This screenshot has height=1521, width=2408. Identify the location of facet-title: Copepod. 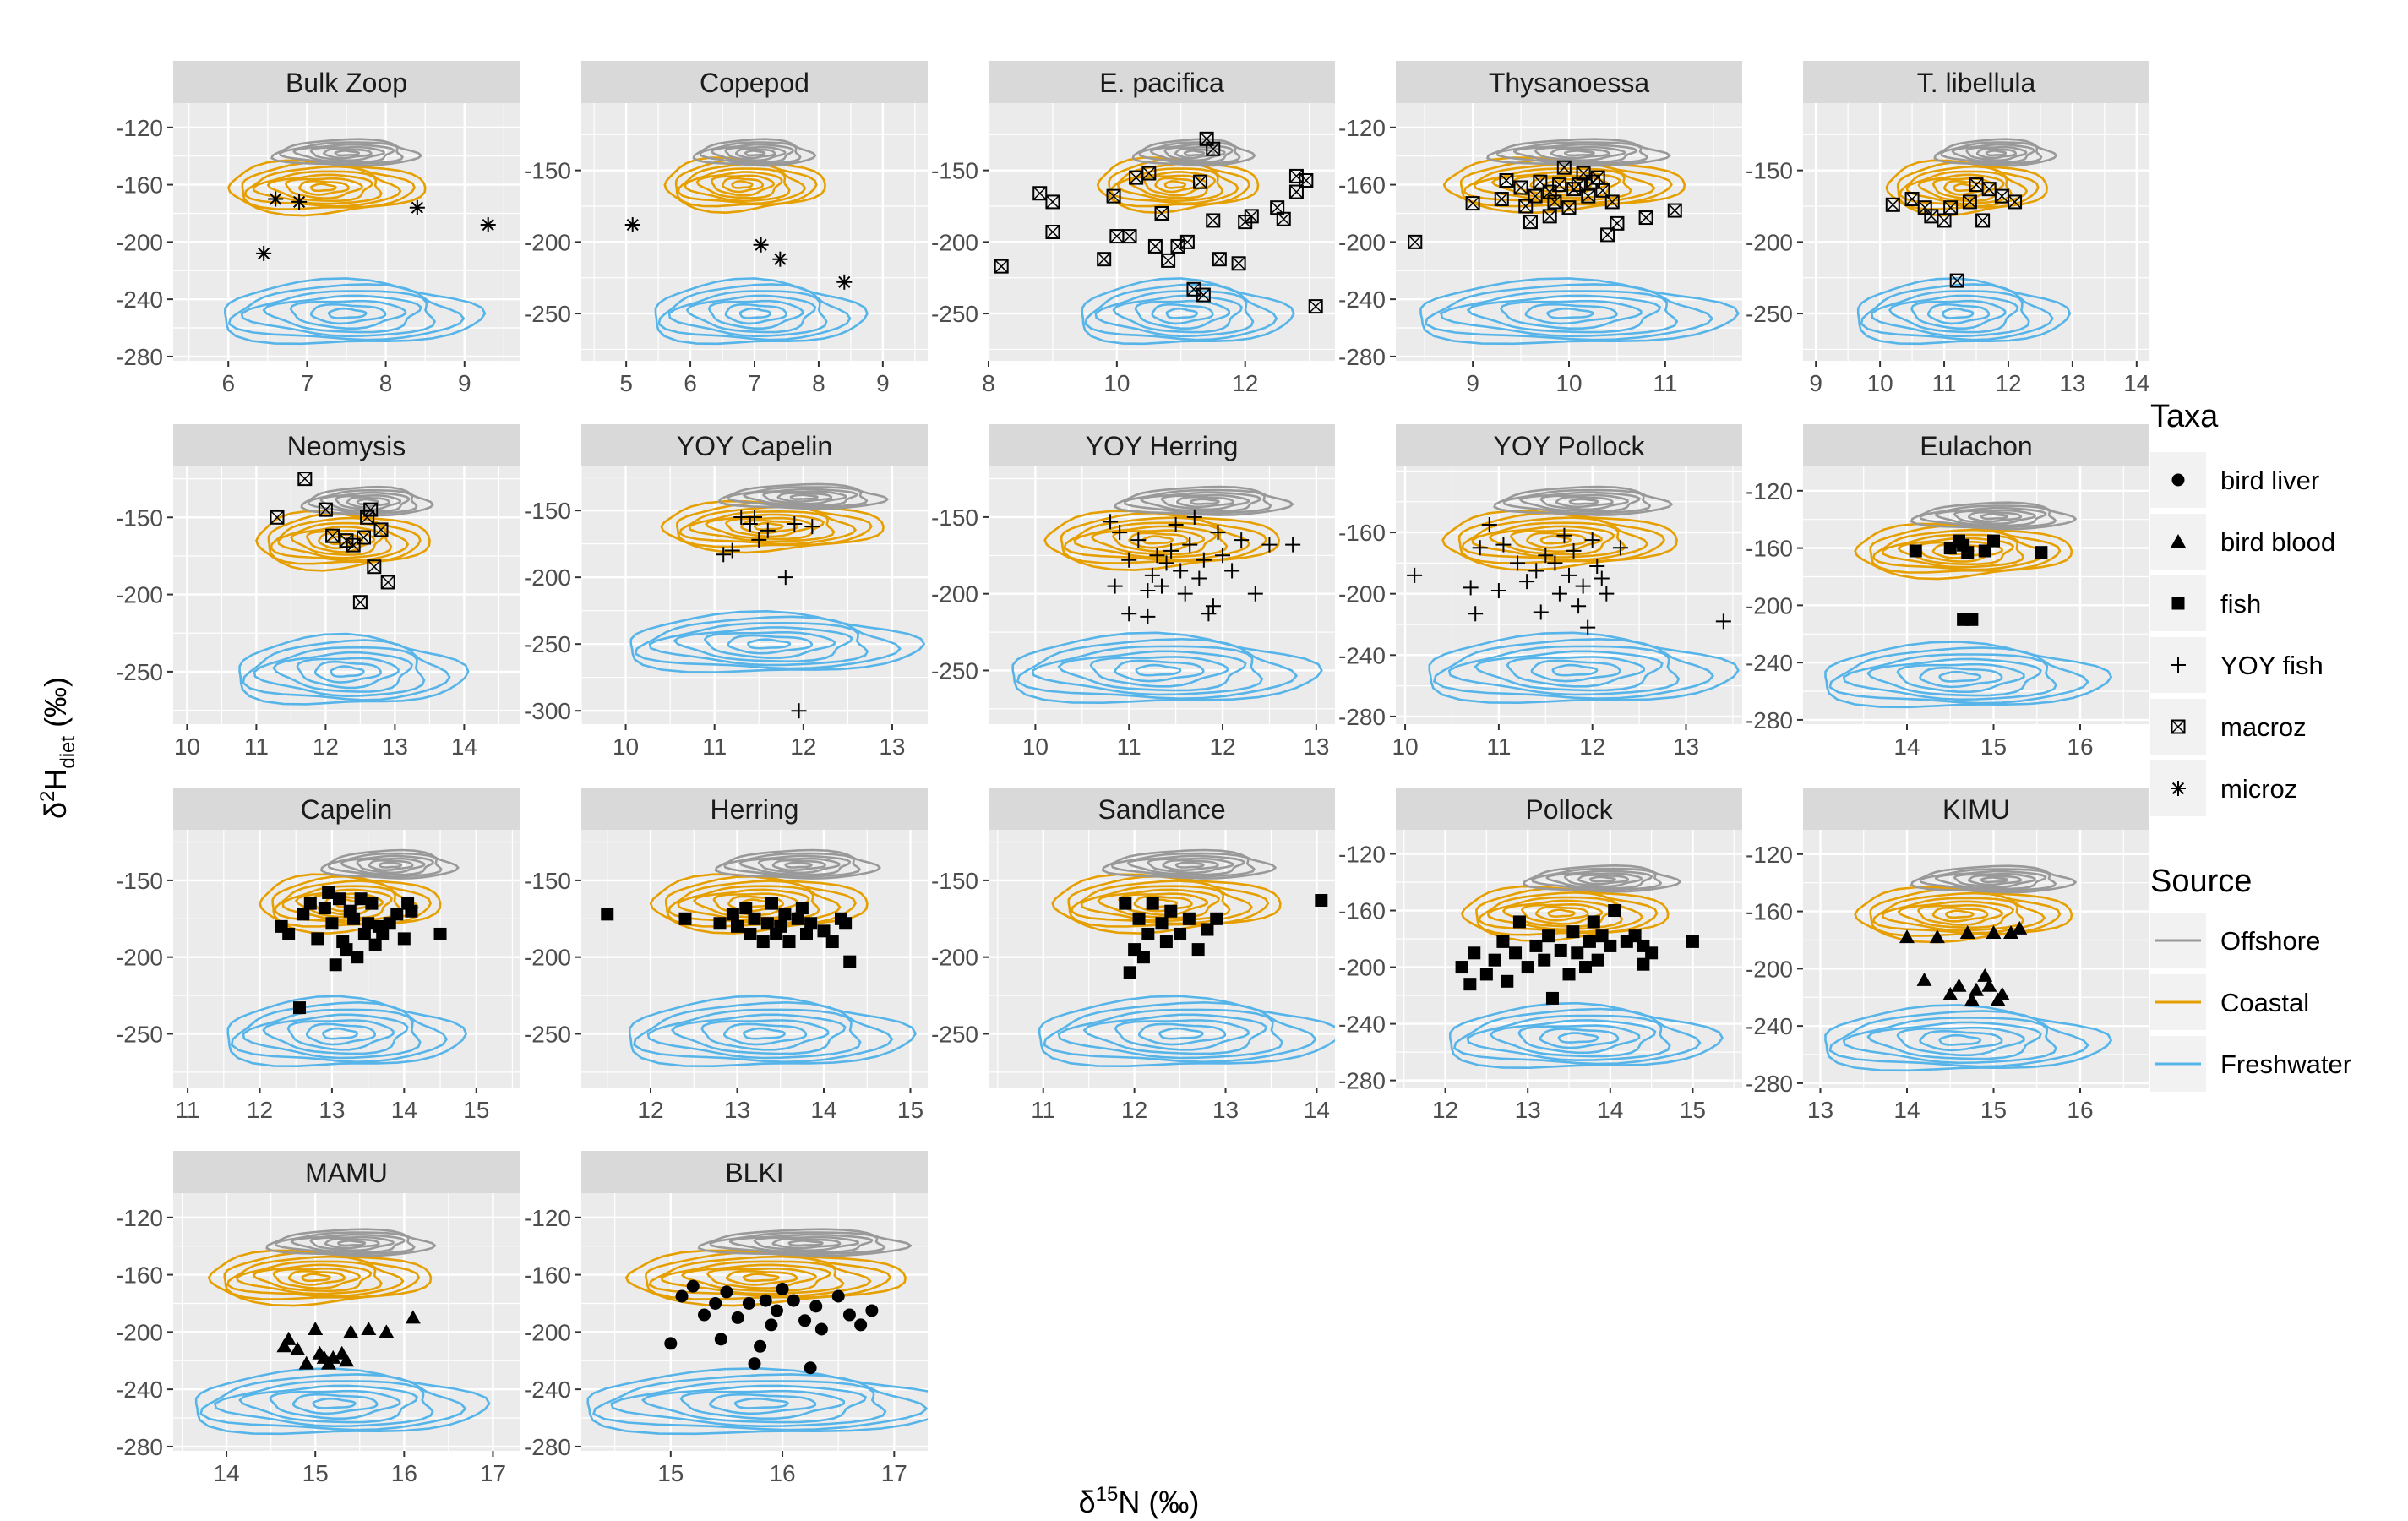
(754, 83).